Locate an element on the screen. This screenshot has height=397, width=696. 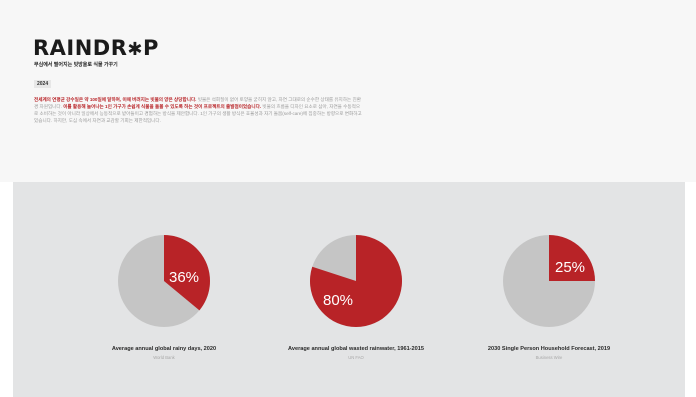
pie-source: World Bank is located at coordinates (164, 357).